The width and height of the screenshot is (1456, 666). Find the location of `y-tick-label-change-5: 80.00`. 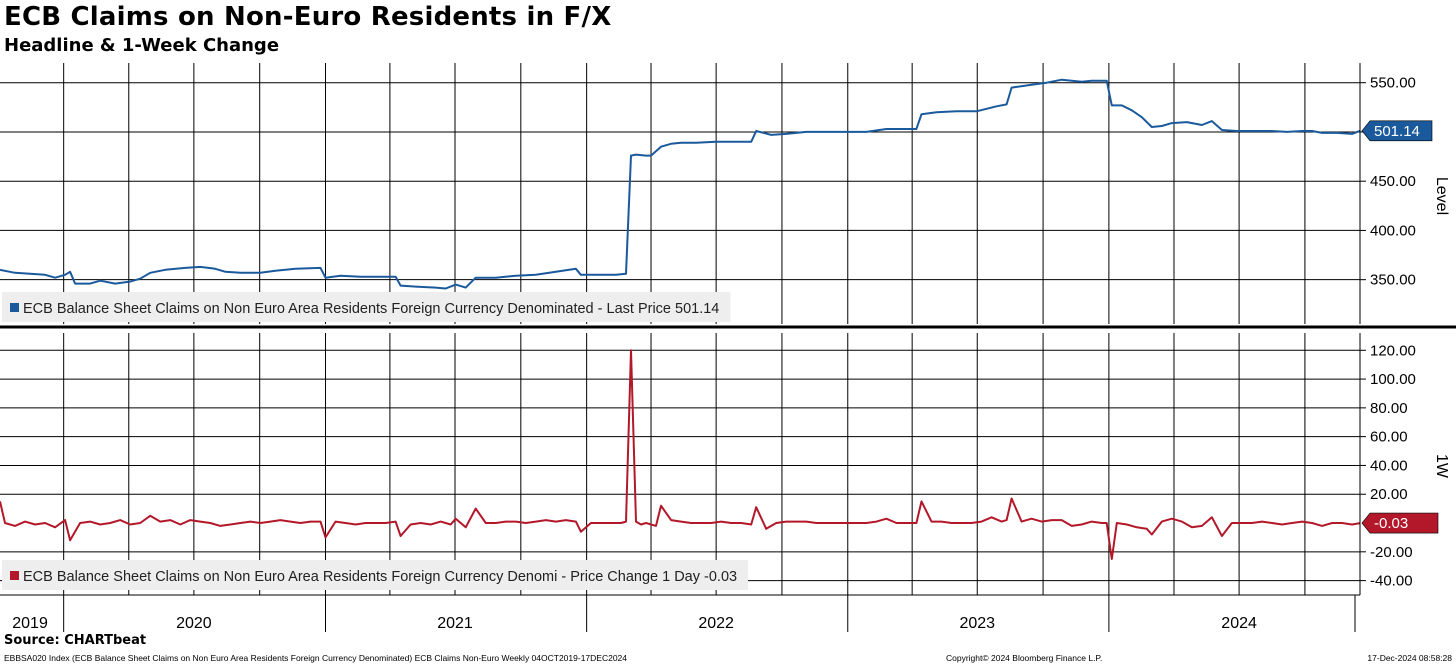

y-tick-label-change-5: 80.00 is located at coordinates (1389, 408).